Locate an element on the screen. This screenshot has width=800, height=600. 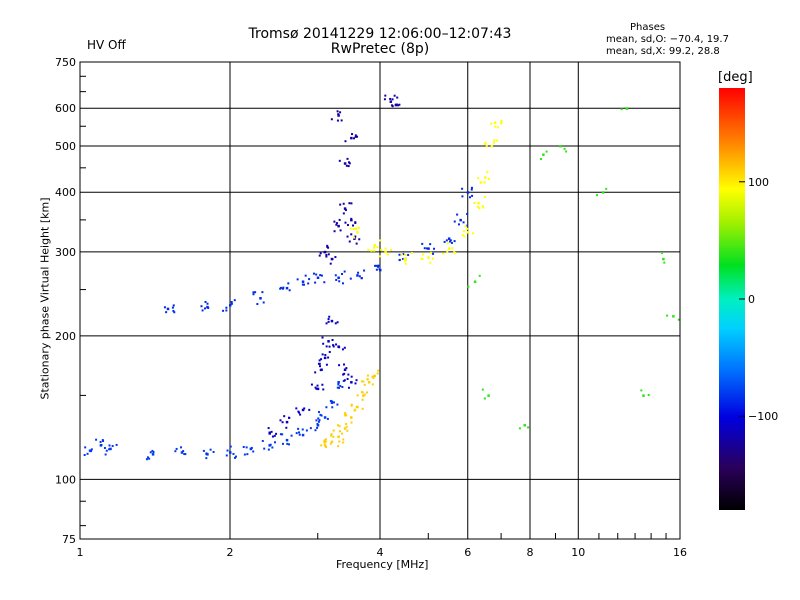
series-o-mode-e-layer-trace is located at coordinates (214, 420).